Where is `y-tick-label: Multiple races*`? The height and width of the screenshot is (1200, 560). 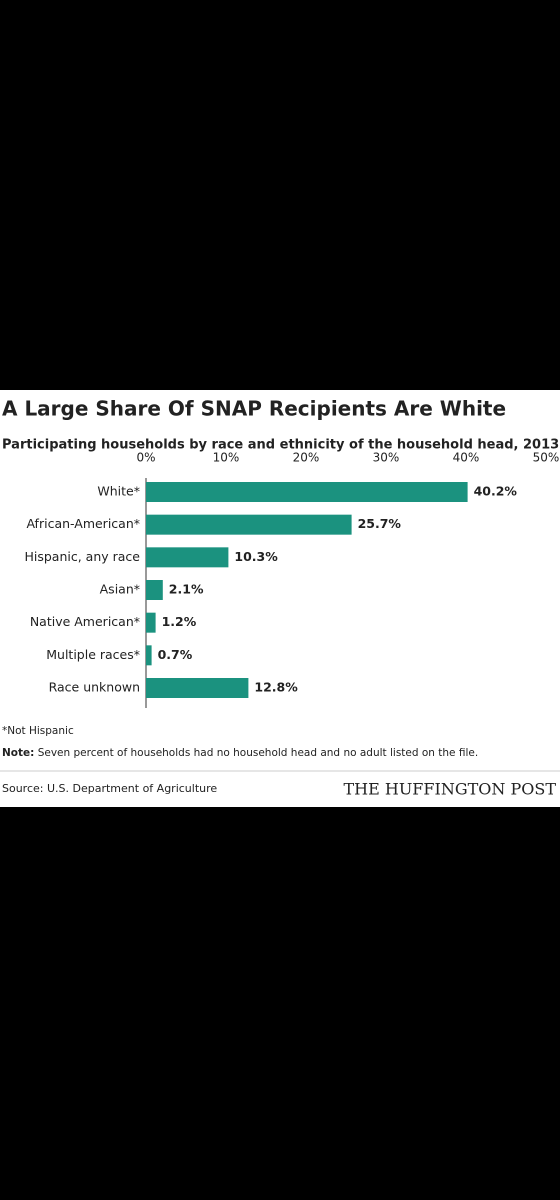
y-tick-label: Multiple races* is located at coordinates (93, 654).